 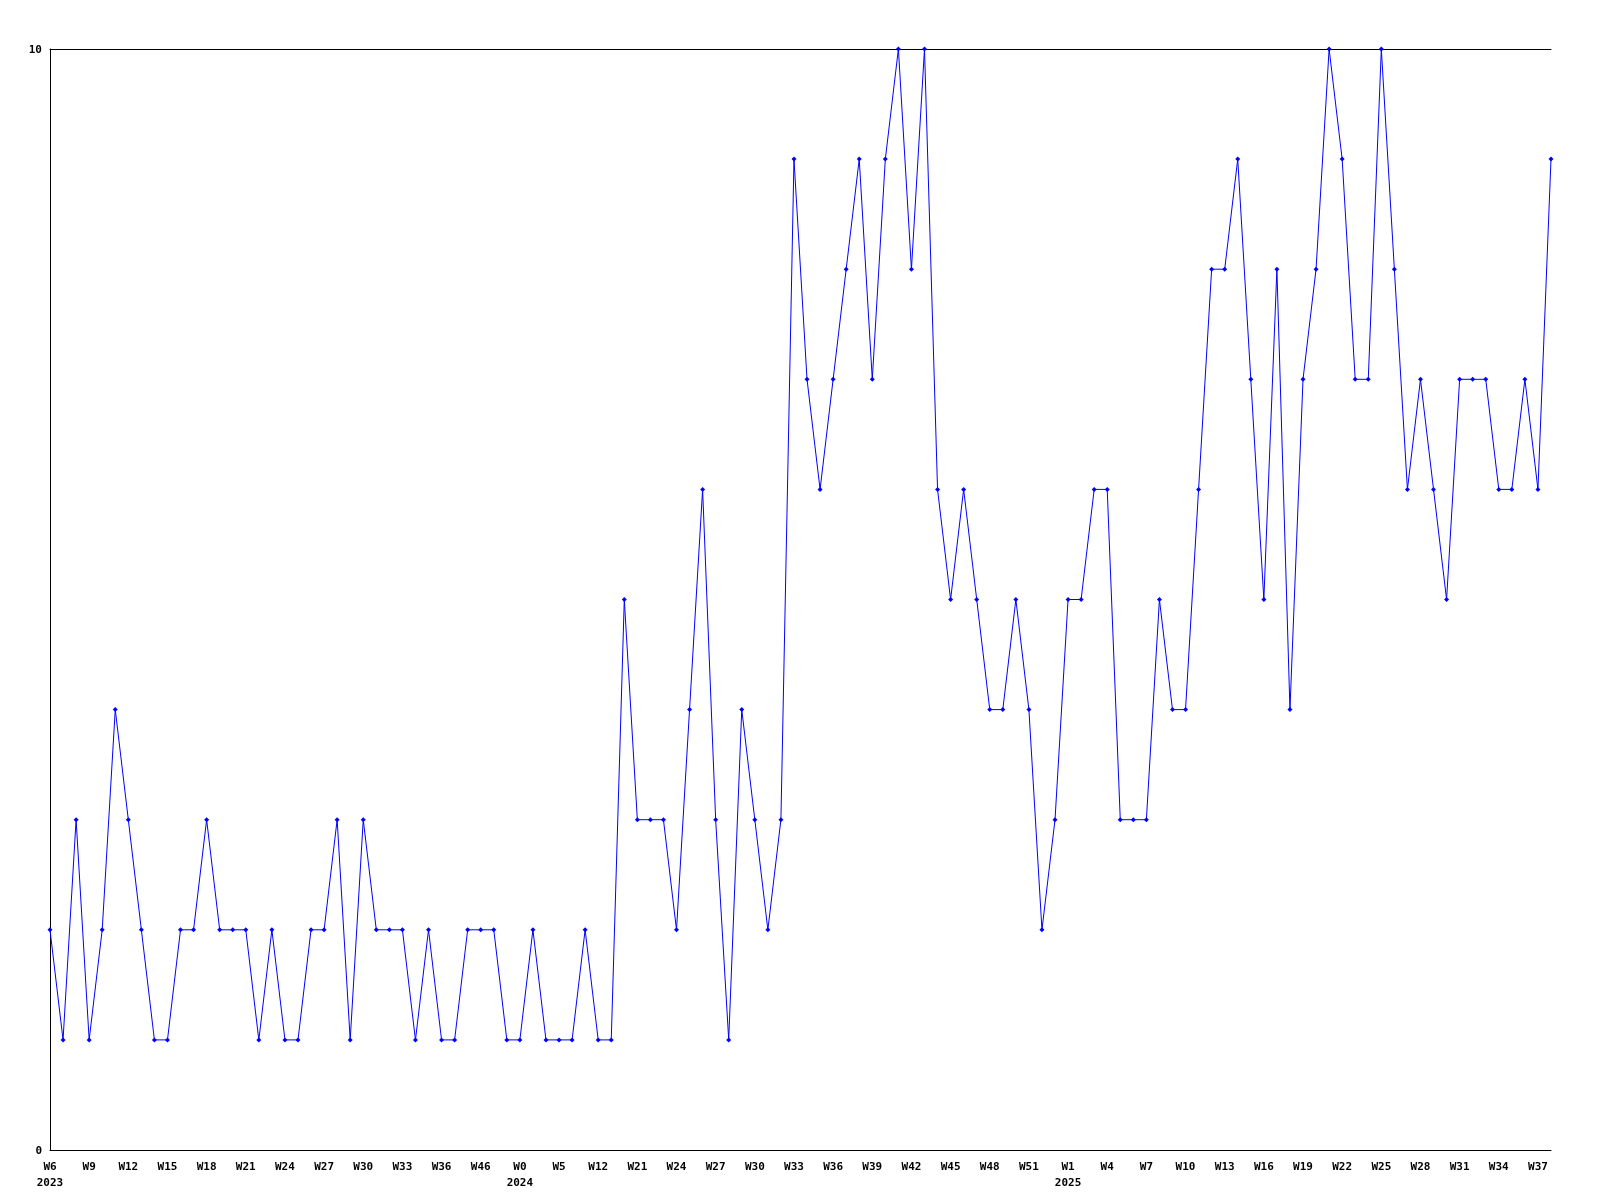 I want to click on x-tick-label: W13, so click(x=1224, y=1166).